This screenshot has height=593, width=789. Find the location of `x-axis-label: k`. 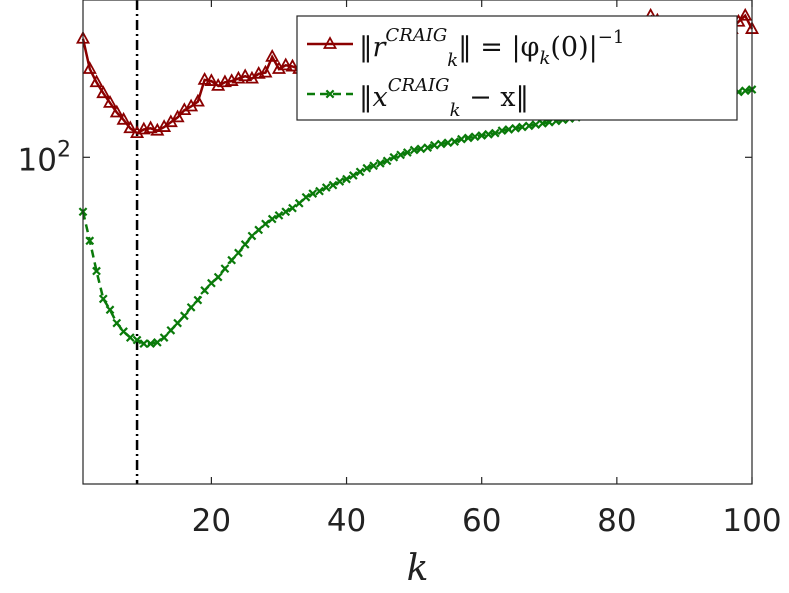

x-axis-label: k is located at coordinates (418, 568).